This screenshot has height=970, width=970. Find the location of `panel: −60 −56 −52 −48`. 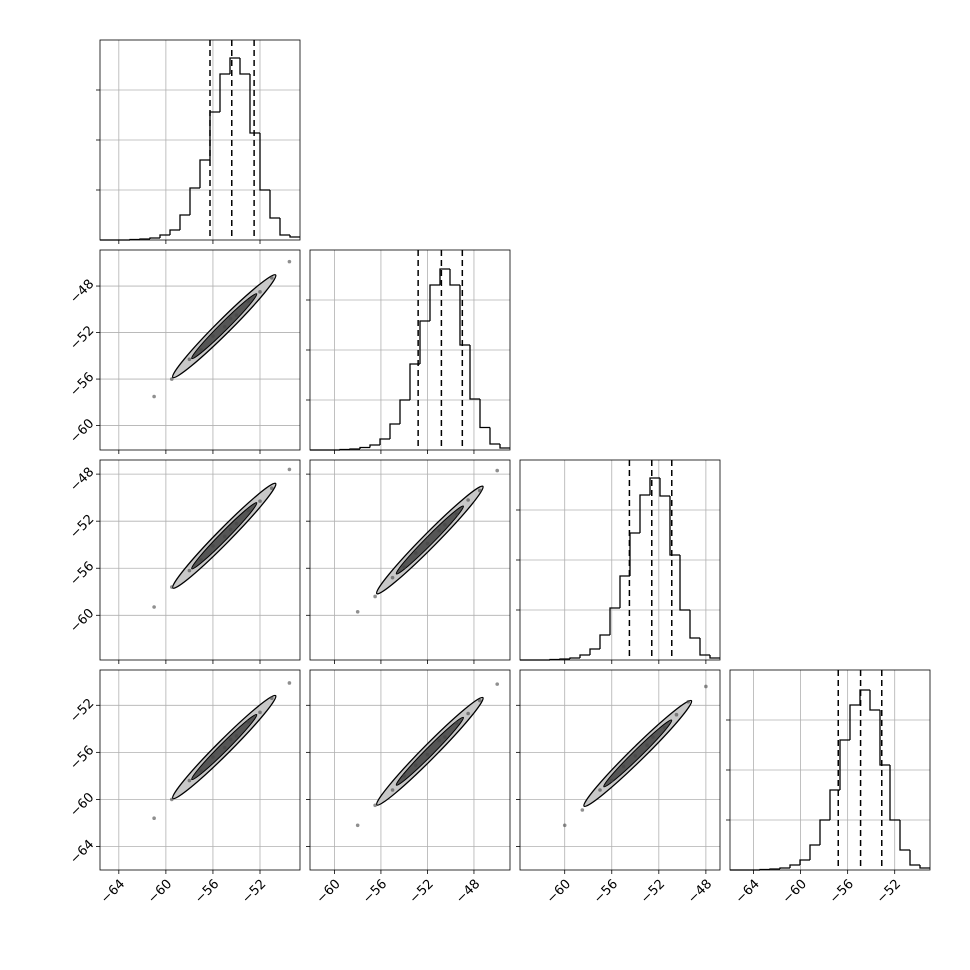

panel: −60 −56 −52 −48 is located at coordinates (618, 788).